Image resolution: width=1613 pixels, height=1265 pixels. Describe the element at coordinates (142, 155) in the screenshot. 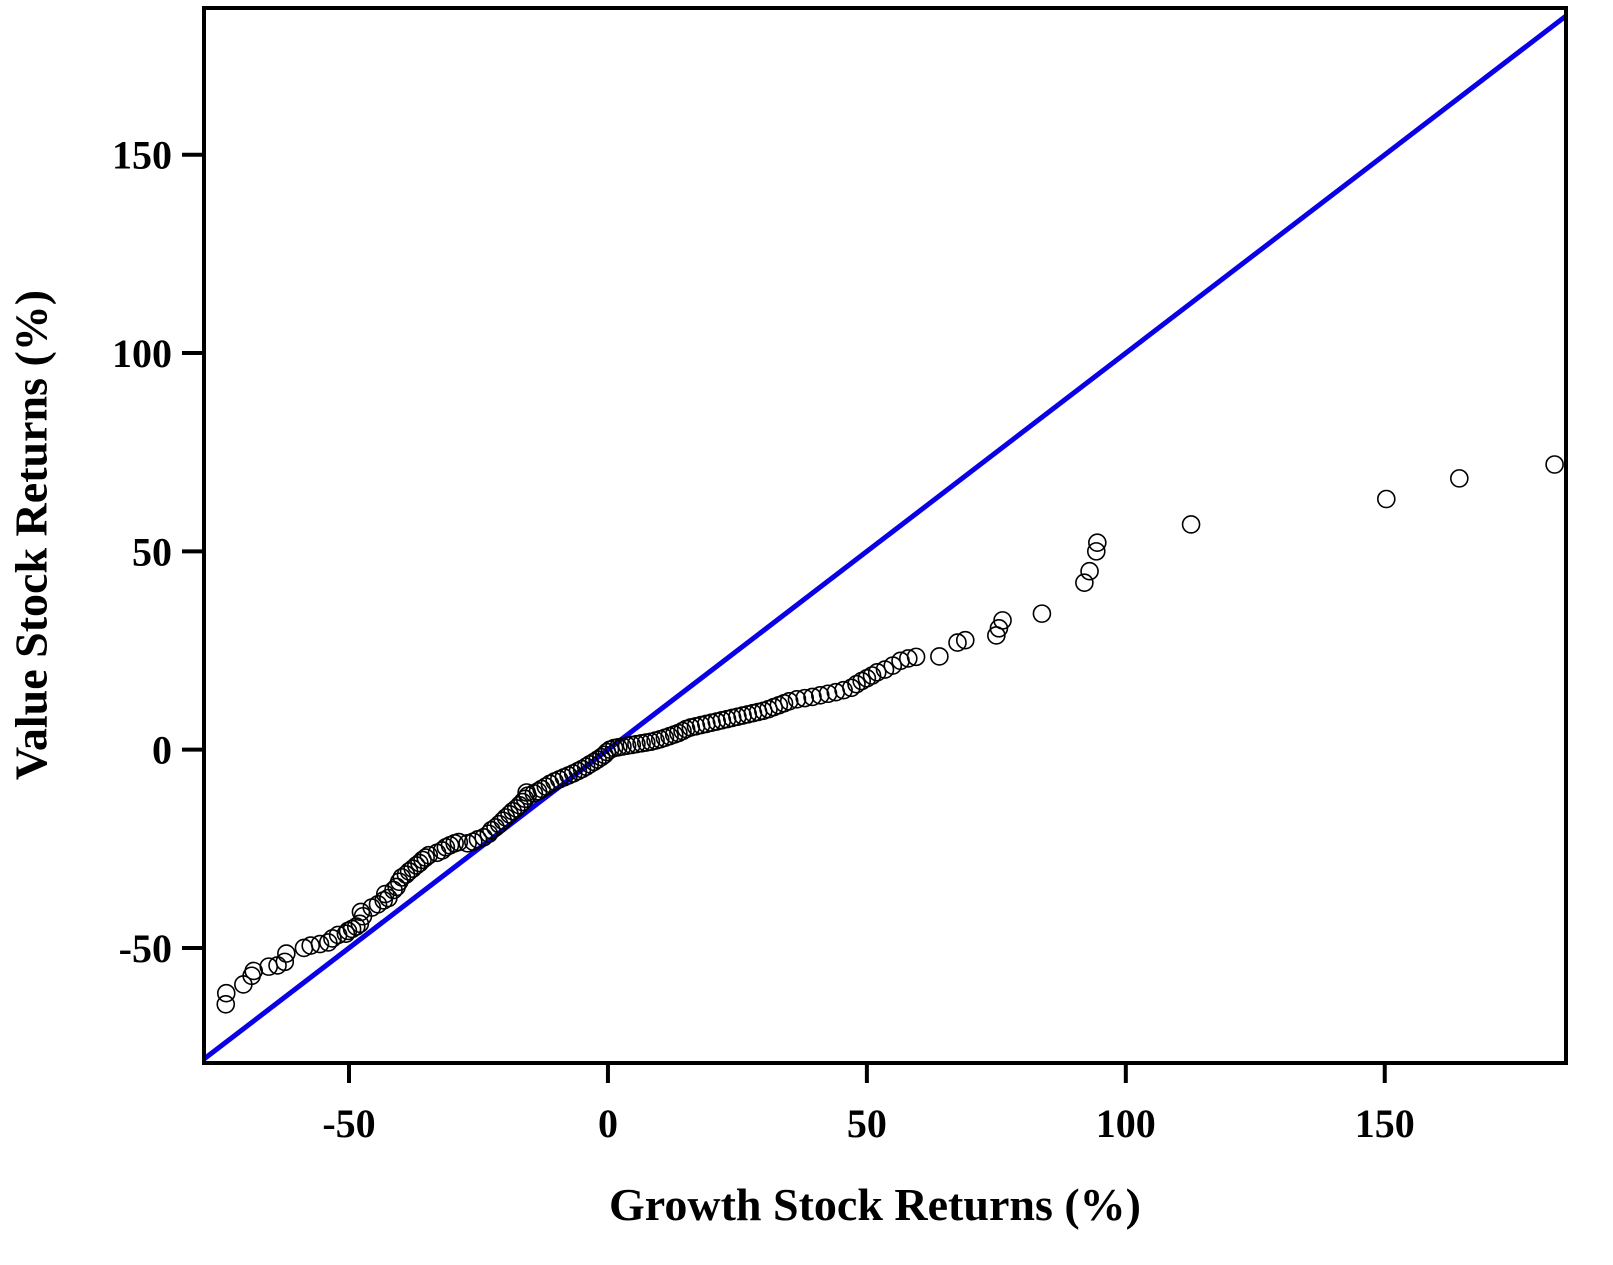

I see `y-tick-label: 150` at that location.